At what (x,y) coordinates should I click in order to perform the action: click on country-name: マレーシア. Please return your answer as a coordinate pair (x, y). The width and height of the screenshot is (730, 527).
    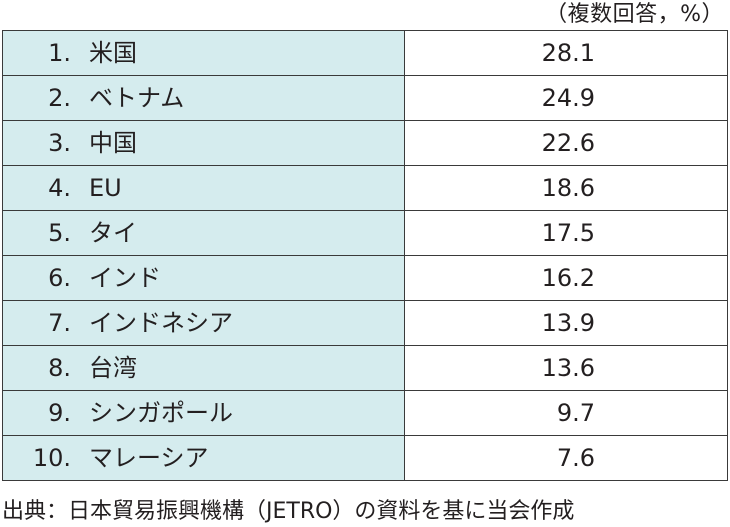
    Looking at the image, I should click on (149, 458).